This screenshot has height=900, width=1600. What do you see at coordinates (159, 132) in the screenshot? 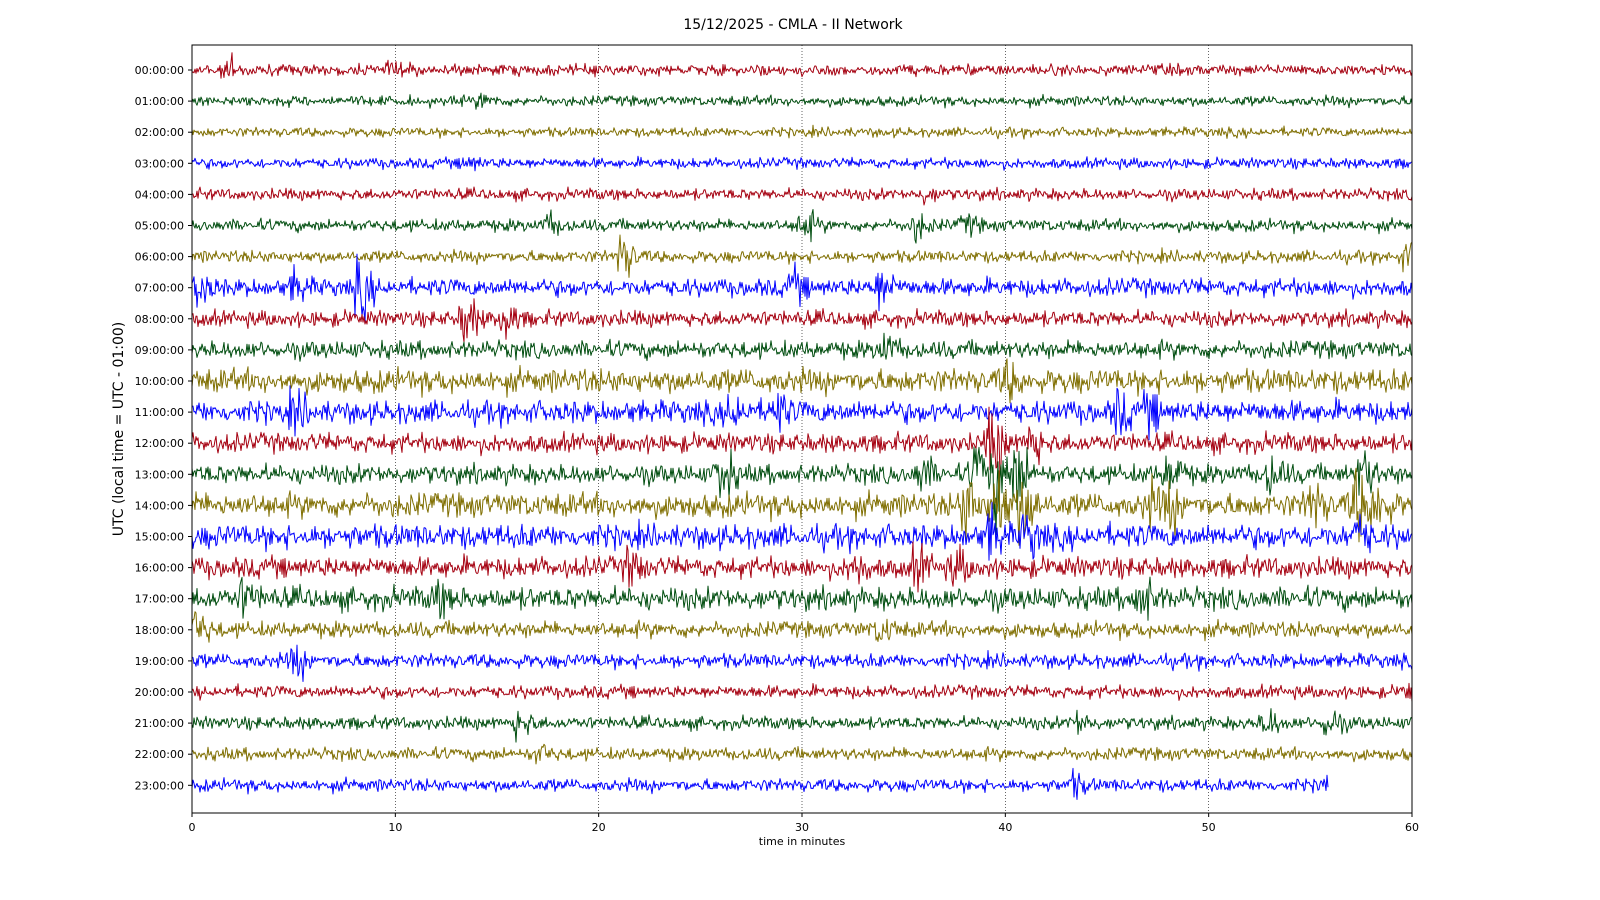
I see `y-tick-label: 02:00:00` at bounding box center [159, 132].